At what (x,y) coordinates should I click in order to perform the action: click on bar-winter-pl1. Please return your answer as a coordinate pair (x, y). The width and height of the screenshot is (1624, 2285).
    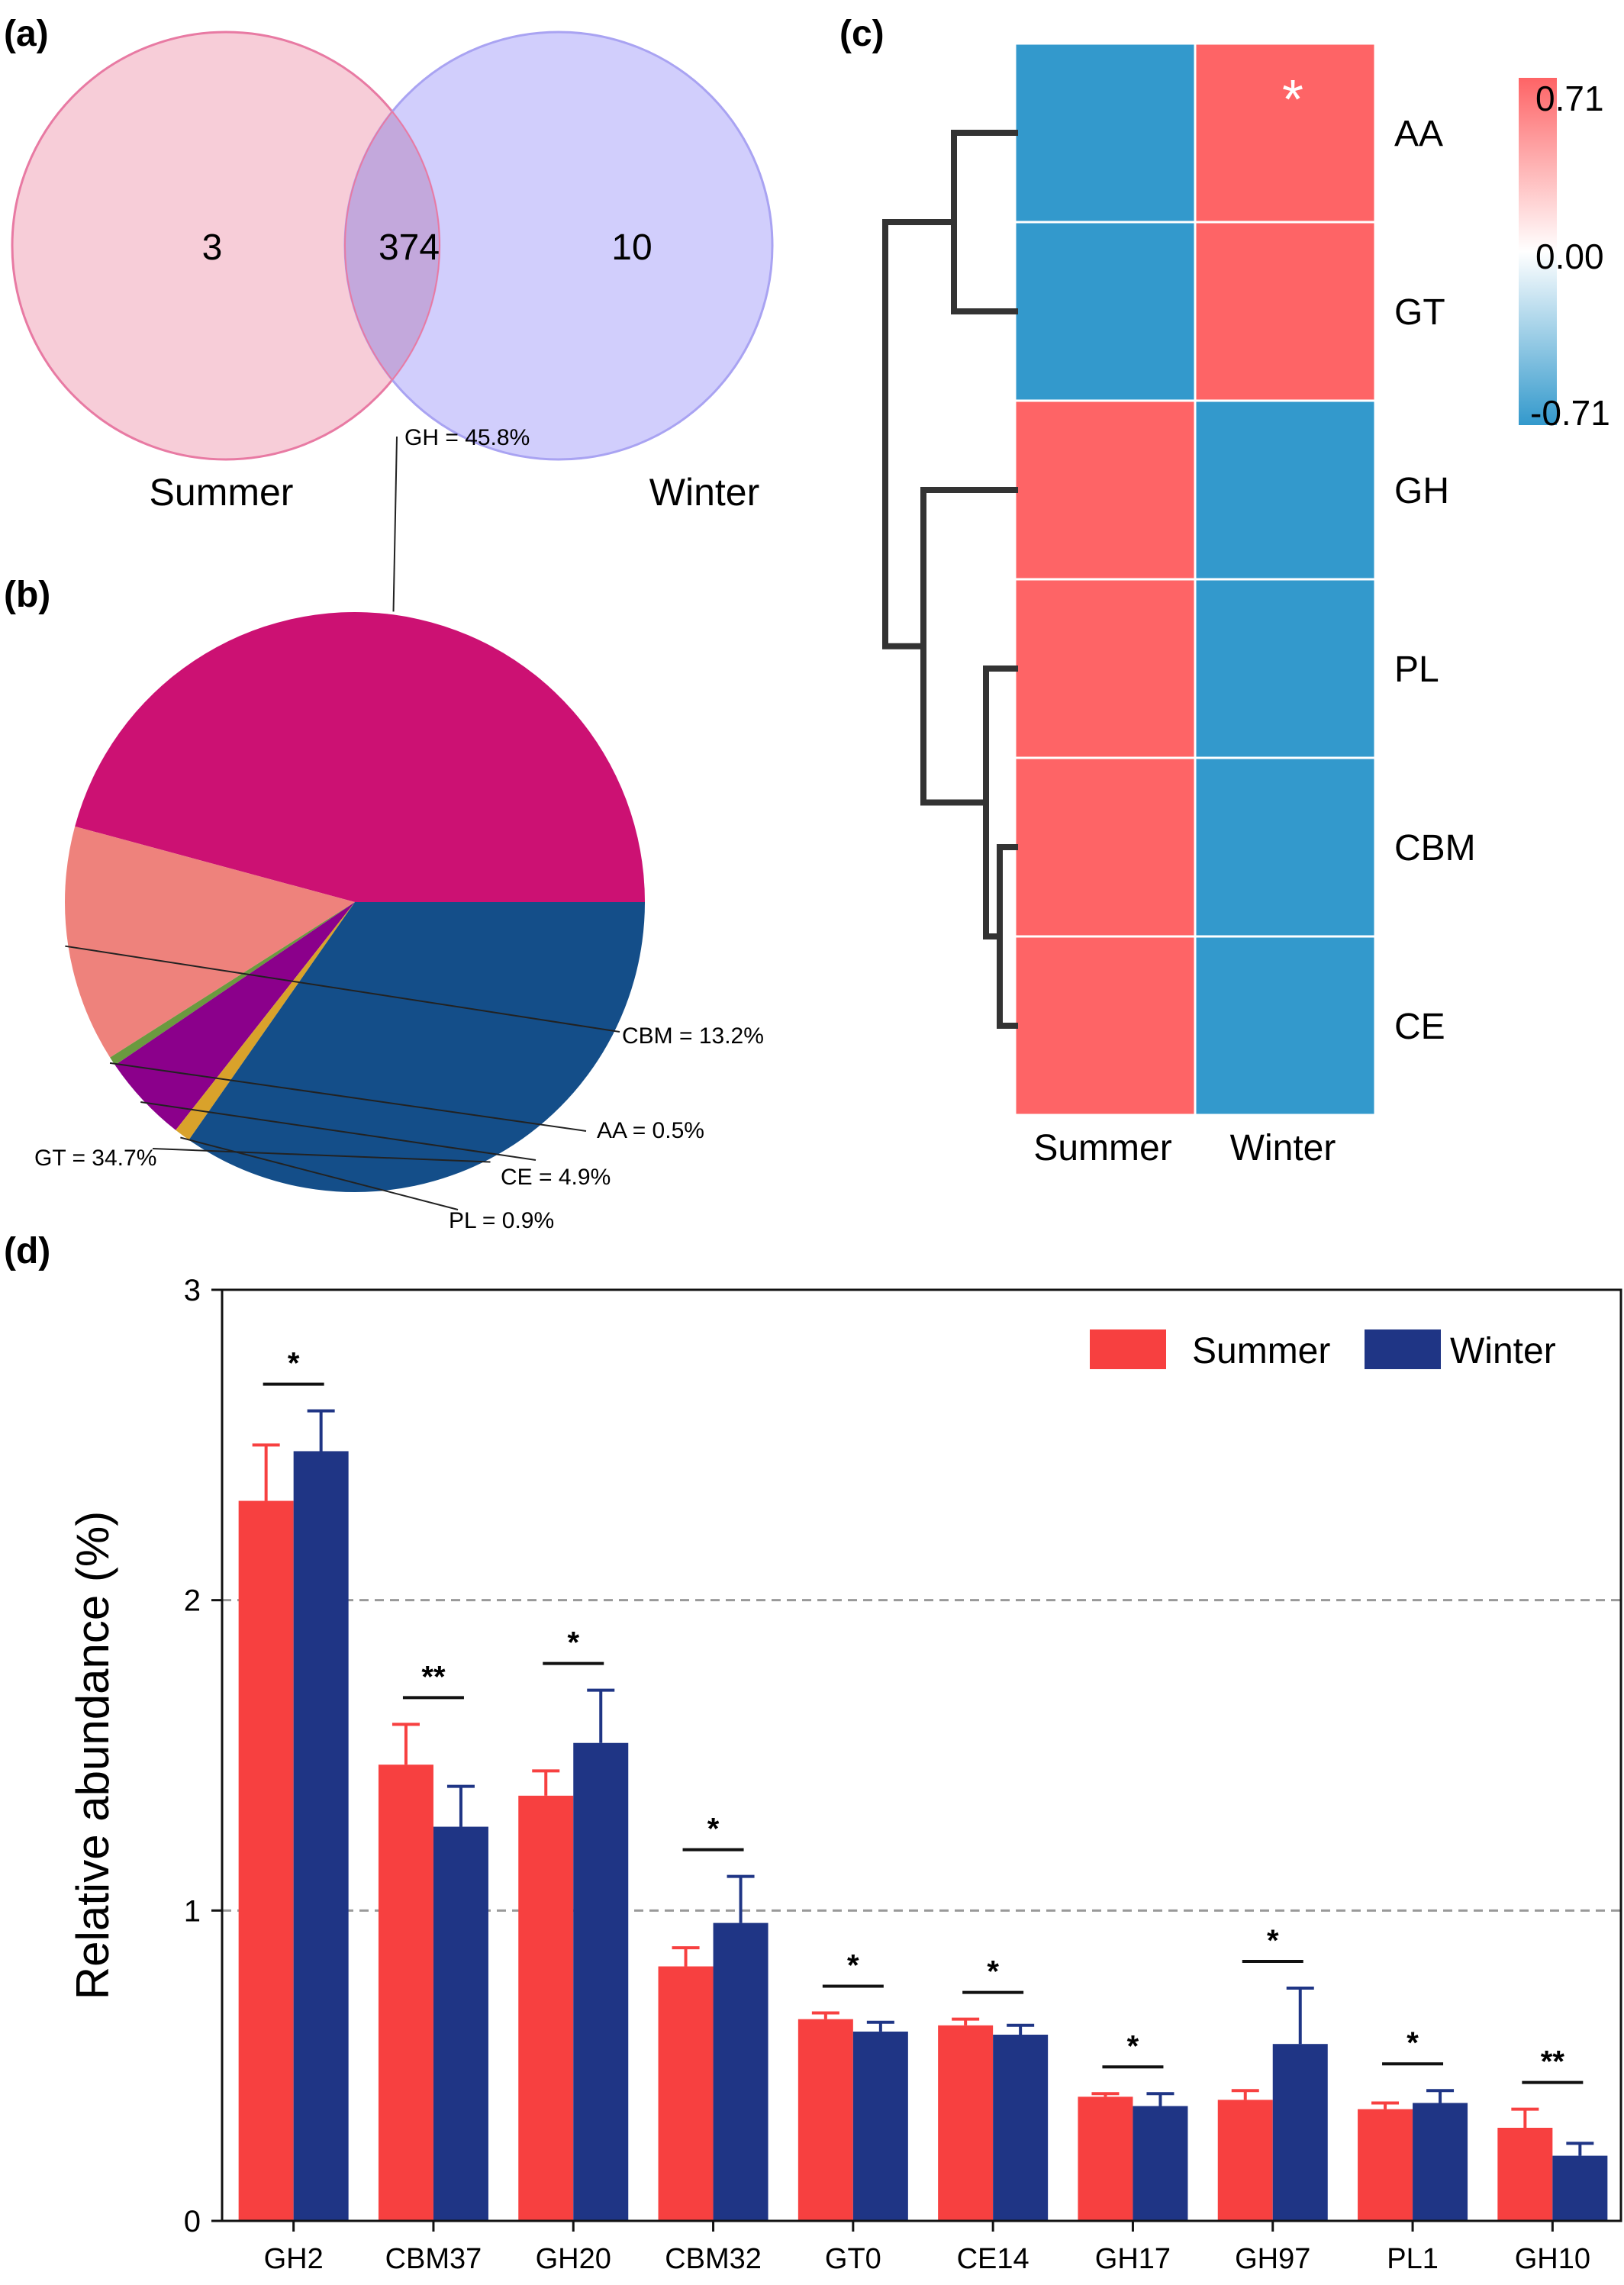
    Looking at the image, I should click on (1440, 2162).